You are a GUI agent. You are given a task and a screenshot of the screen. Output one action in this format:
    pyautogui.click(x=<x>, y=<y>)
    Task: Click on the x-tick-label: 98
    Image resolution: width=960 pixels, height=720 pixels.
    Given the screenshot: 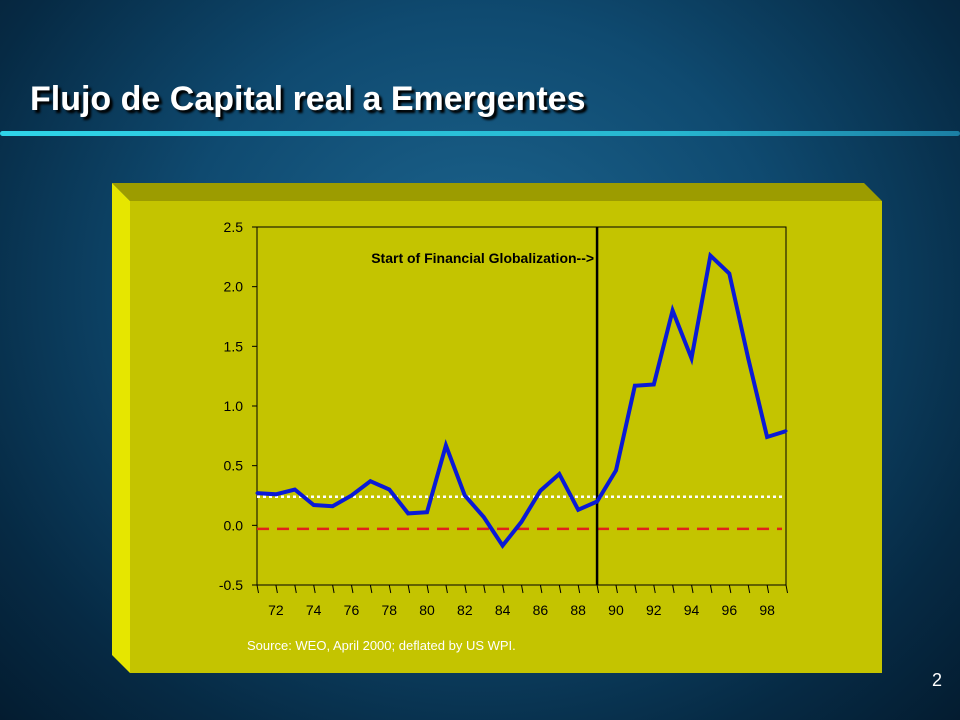 What is the action you would take?
    pyautogui.click(x=767, y=610)
    